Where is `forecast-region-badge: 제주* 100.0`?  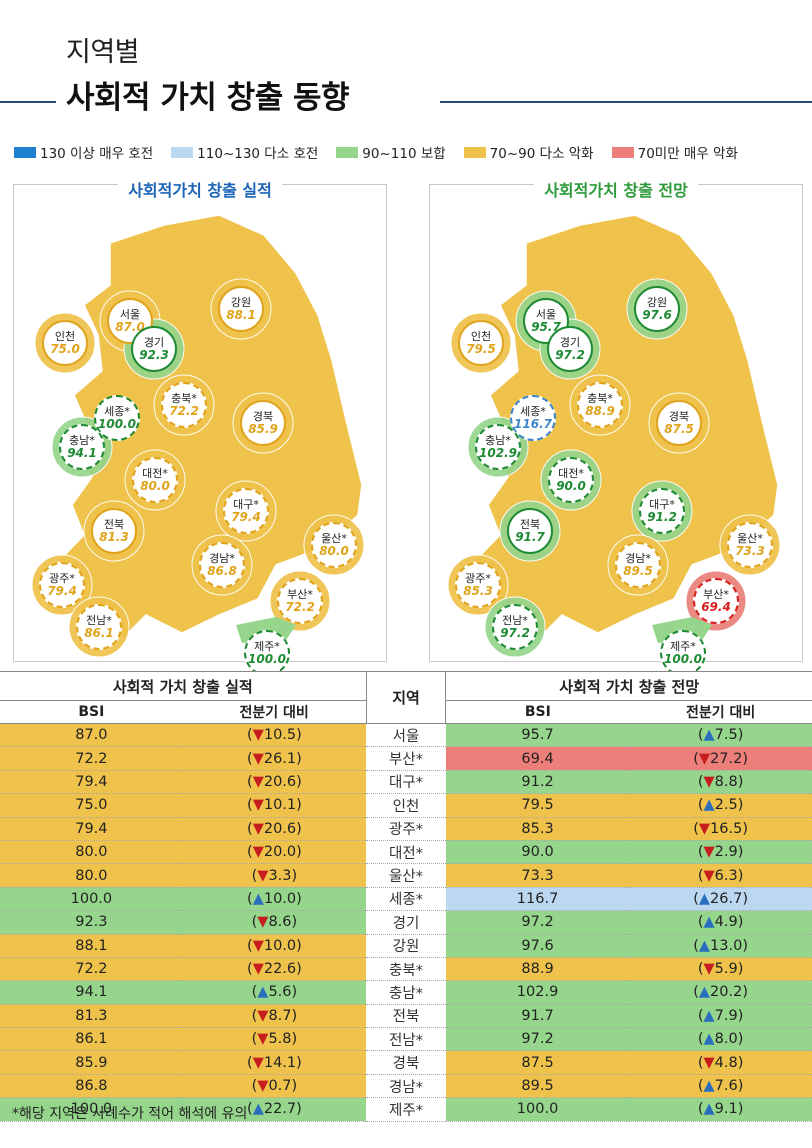 forecast-region-badge: 제주* 100.0 is located at coordinates (683, 653).